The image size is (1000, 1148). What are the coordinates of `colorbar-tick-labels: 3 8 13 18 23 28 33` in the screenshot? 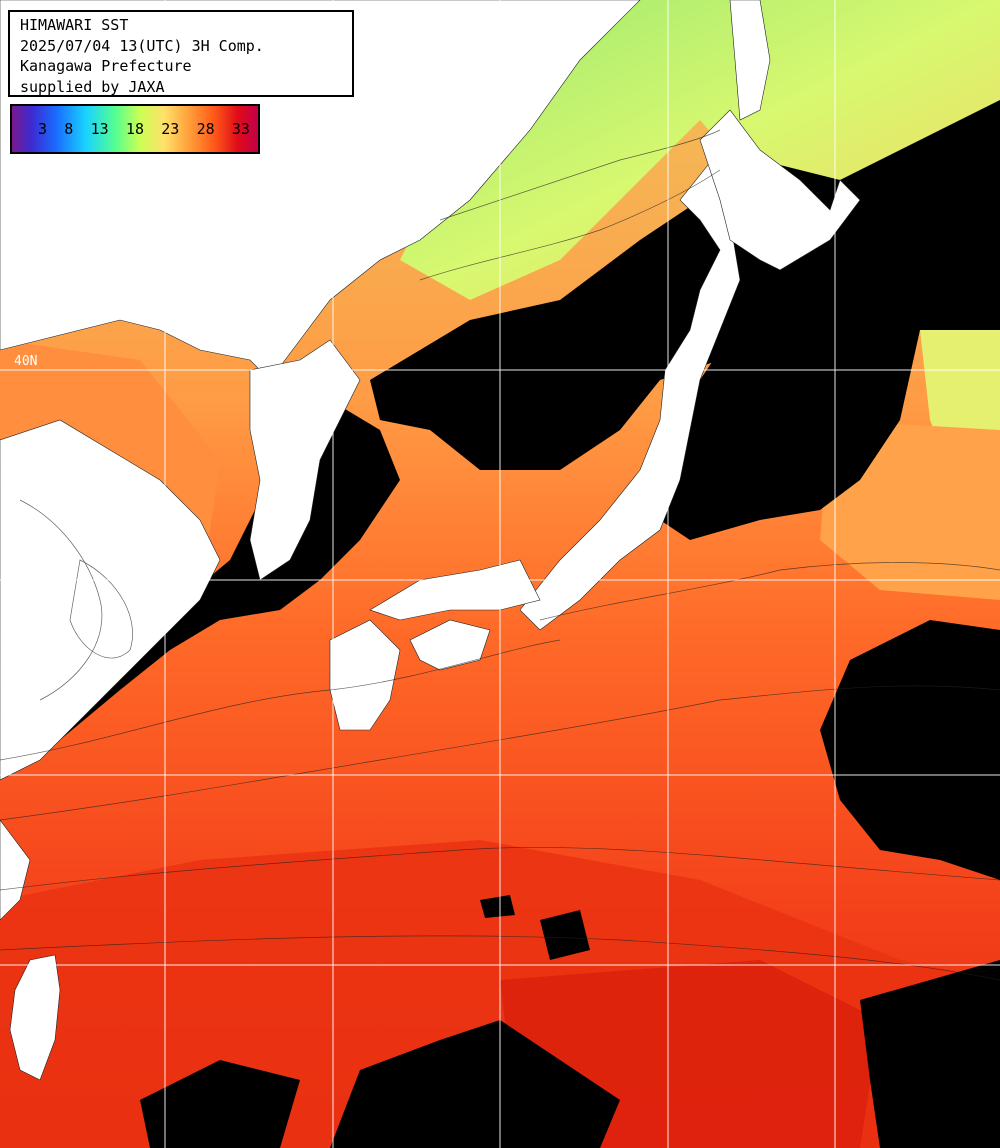 It's located at (135, 129).